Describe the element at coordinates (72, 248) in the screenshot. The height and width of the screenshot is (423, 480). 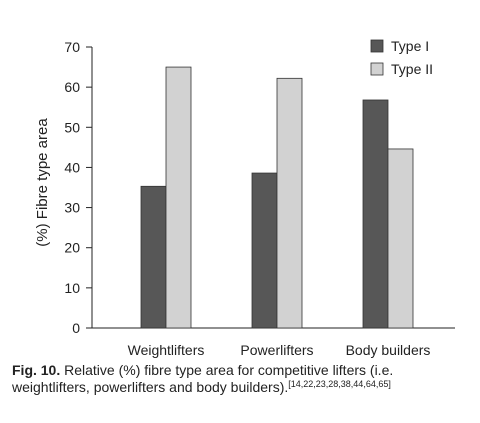
I see `y-tick-label: 20` at that location.